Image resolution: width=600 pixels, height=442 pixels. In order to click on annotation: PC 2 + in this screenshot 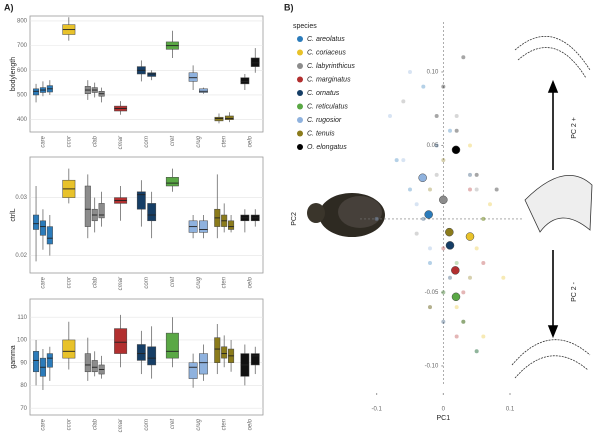, I will do `click(574, 128)`.